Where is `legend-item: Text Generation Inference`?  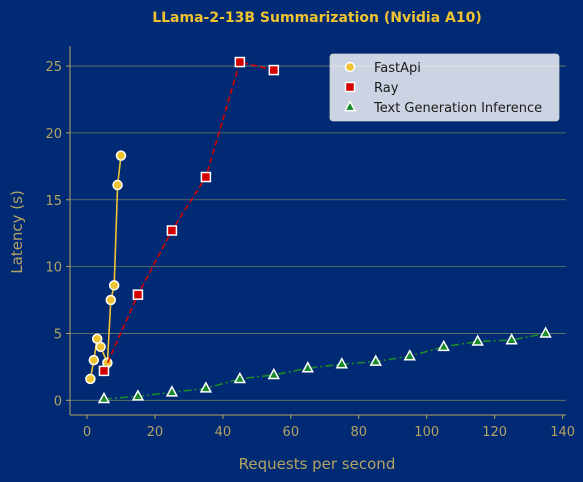
legend-item: Text Generation Inference is located at coordinates (442, 107).